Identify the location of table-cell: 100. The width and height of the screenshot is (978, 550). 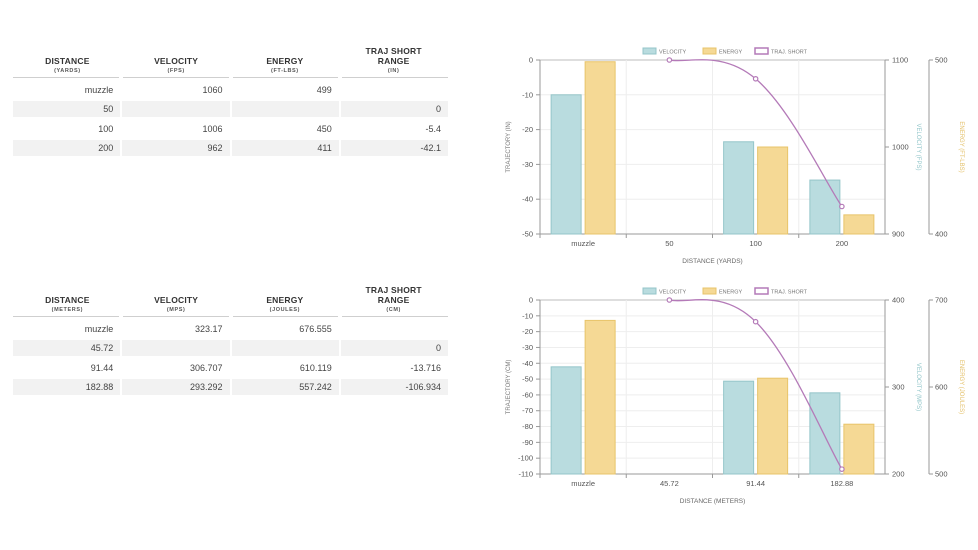
(106, 128).